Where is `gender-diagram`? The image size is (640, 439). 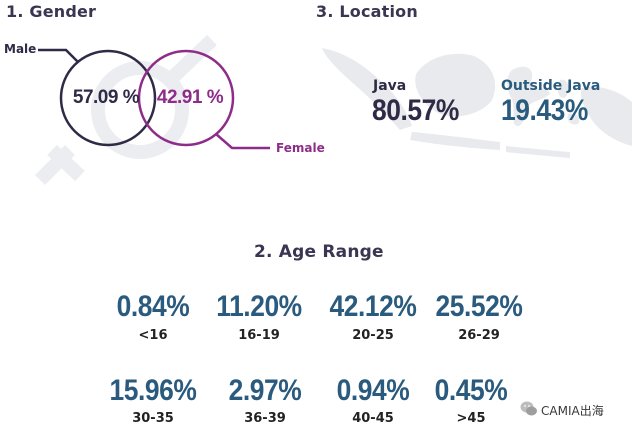 gender-diagram is located at coordinates (152, 109).